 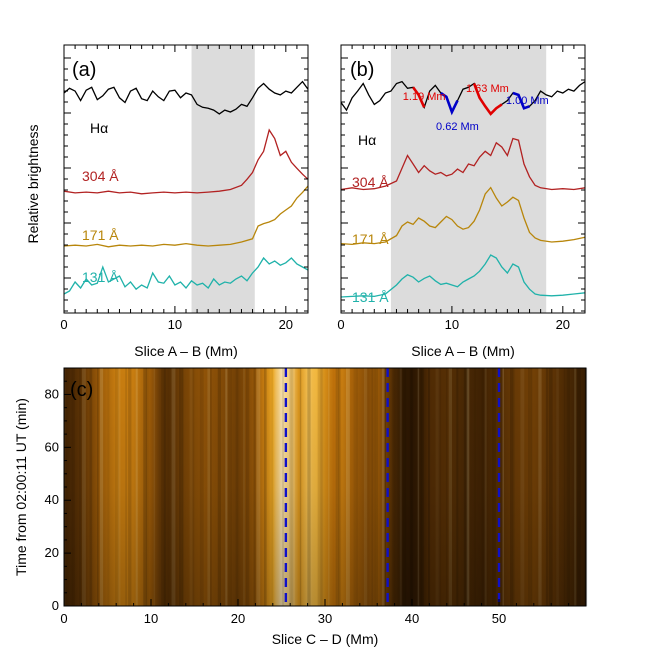 What do you see at coordinates (33, 183) in the screenshot?
I see `panel-a-ylabel: Relative brightness` at bounding box center [33, 183].